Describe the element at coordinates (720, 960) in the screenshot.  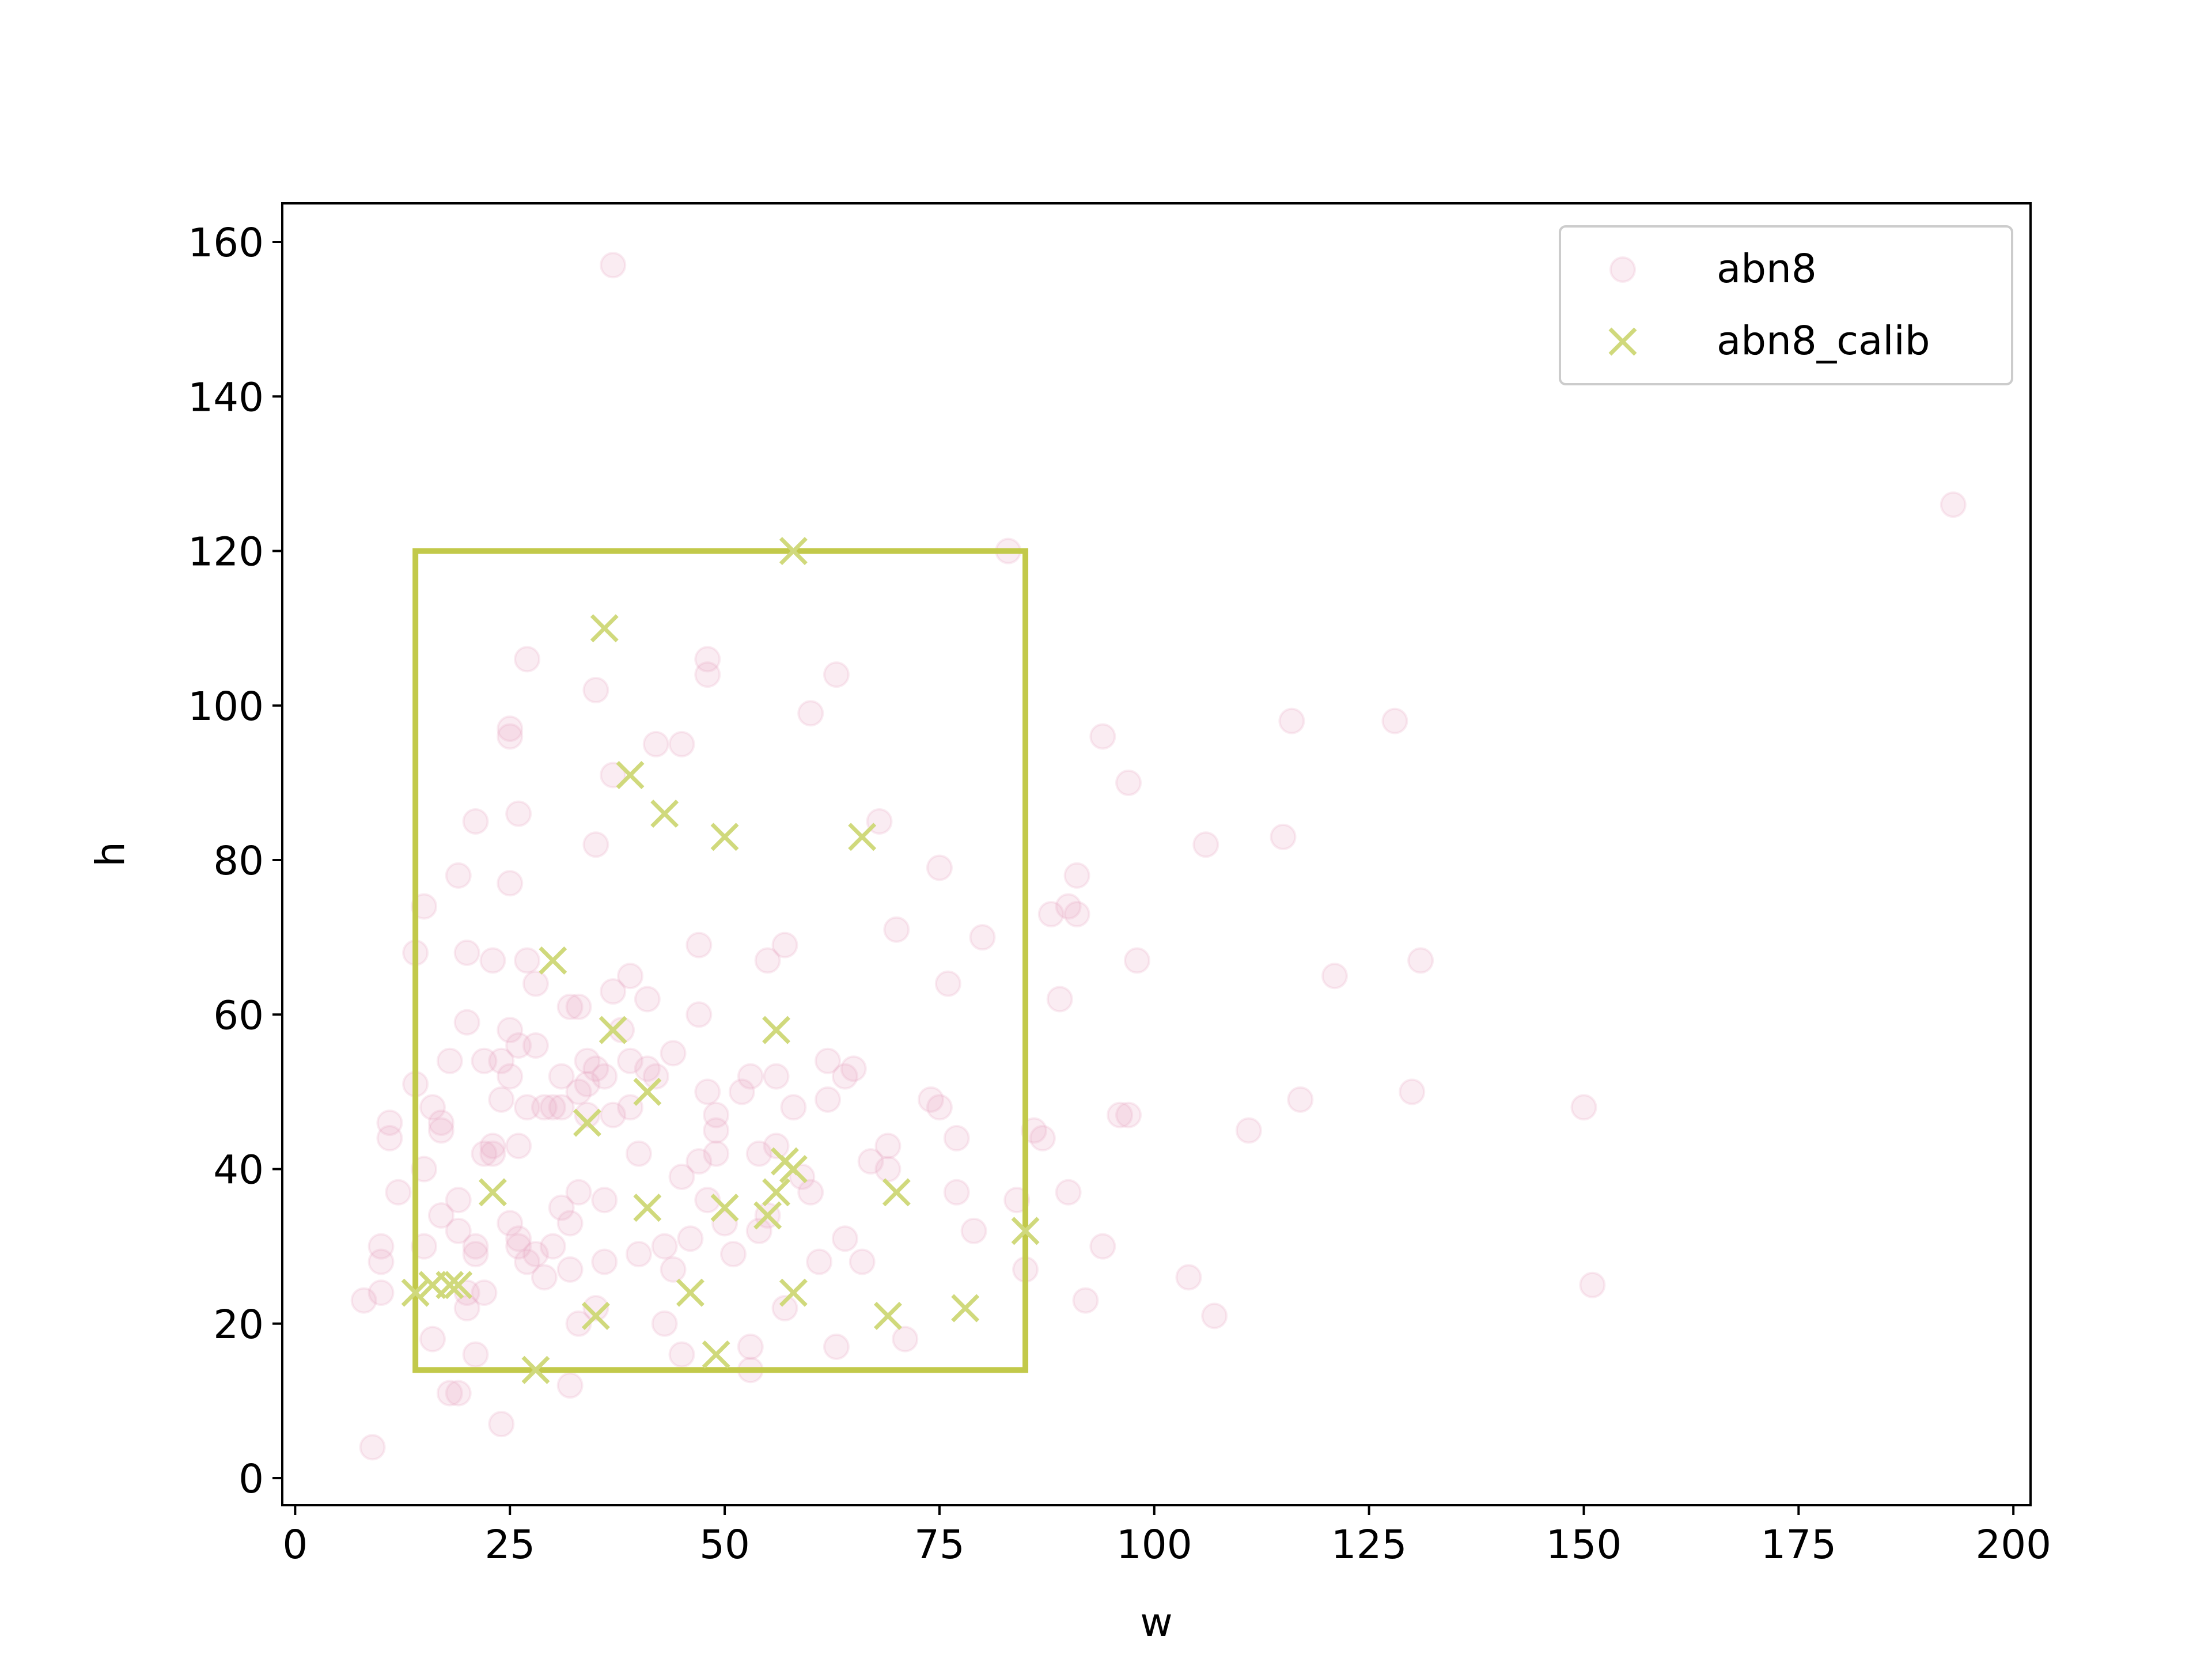
I see `calibration-box` at that location.